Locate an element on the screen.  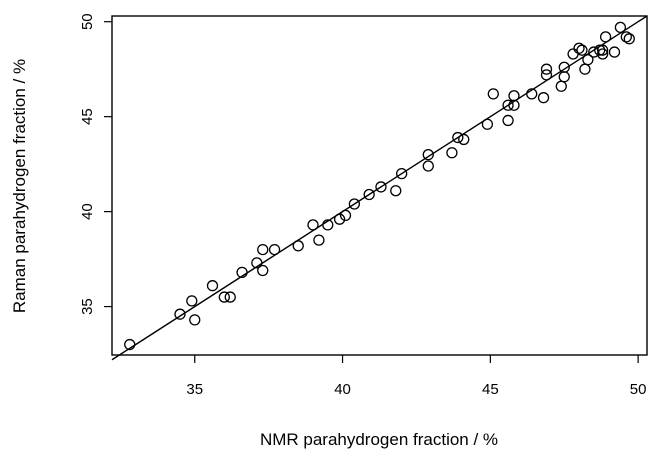
x-tick-label: 40 is located at coordinates (342, 389).